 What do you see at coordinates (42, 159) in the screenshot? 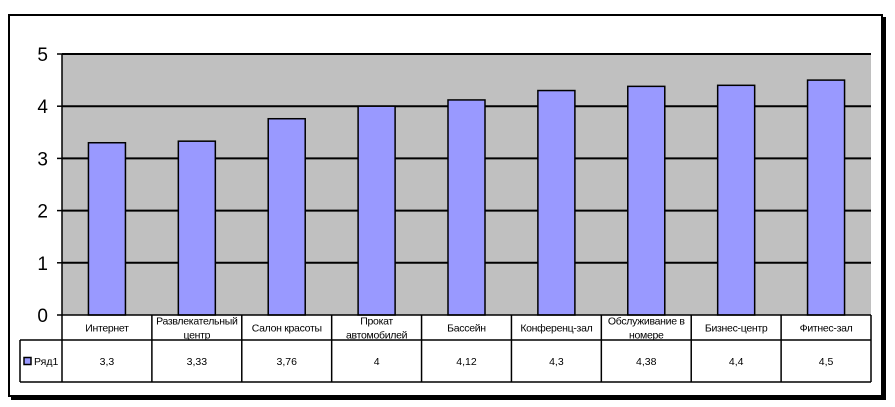
I see `y-tick-label: 3` at bounding box center [42, 159].